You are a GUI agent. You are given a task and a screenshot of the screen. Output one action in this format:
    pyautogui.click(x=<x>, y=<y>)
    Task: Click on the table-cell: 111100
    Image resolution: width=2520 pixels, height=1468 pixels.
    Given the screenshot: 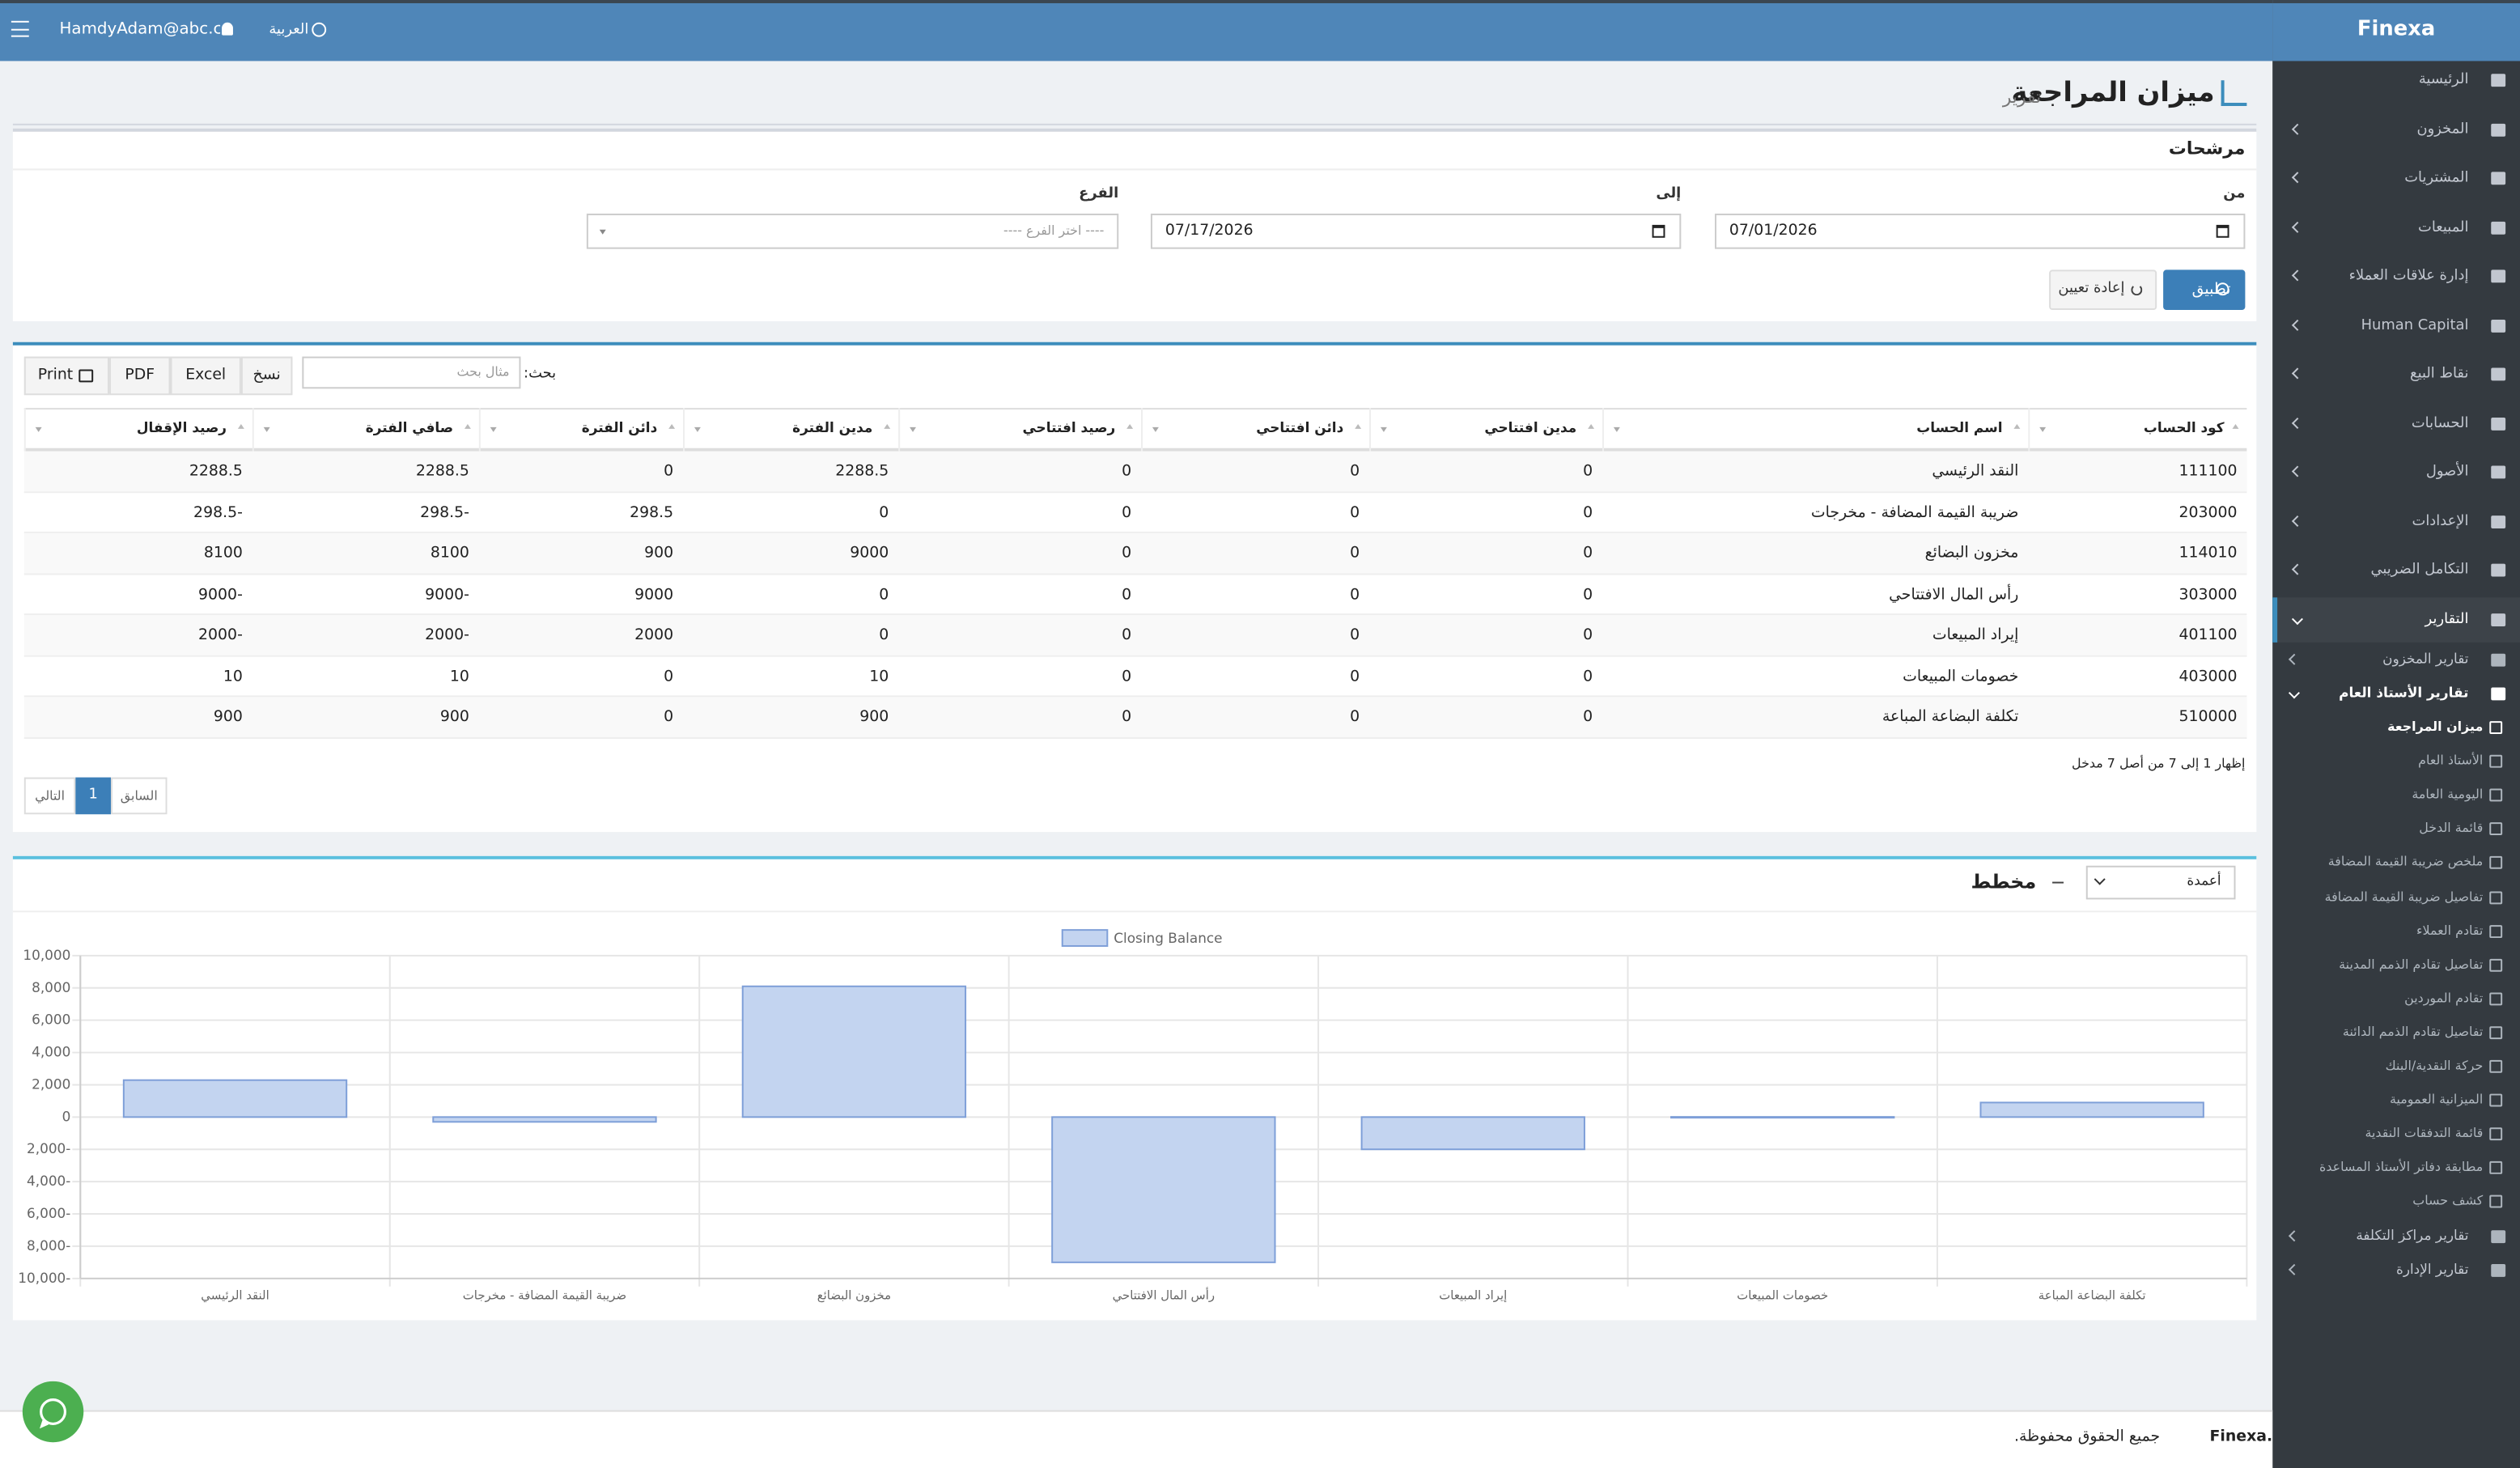 What is the action you would take?
    pyautogui.click(x=2208, y=471)
    